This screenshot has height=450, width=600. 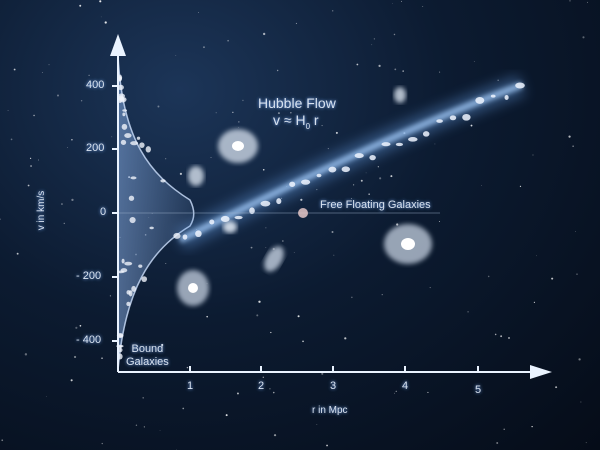 I want to click on hubble-flow-title: Hubble Flow, so click(x=297, y=103).